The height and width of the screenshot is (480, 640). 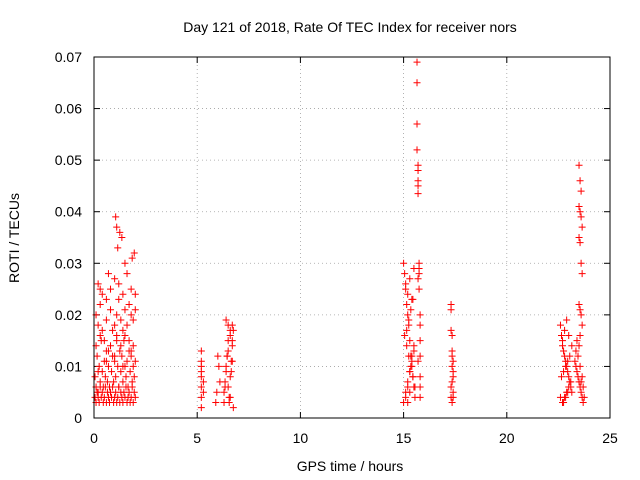 I want to click on y-axis-label: ROTI / TECUs, so click(x=14, y=238).